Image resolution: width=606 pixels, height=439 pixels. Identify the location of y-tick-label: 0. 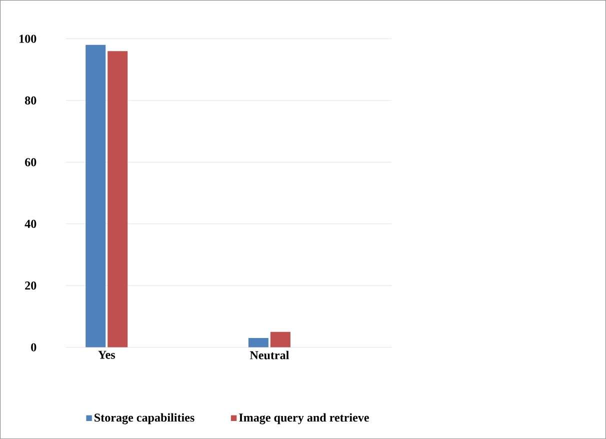
(33, 347).